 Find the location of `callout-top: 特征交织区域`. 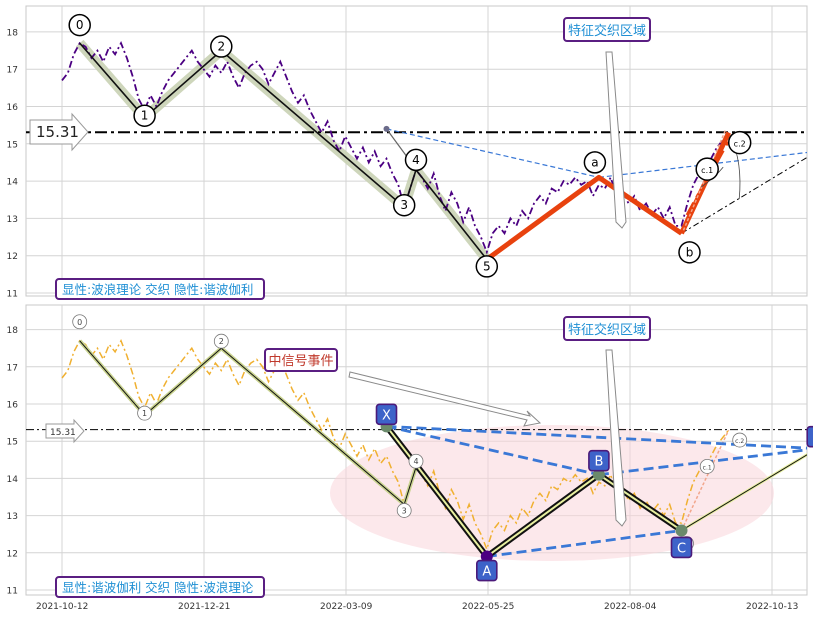

callout-top: 特征交织区域 is located at coordinates (607, 123).